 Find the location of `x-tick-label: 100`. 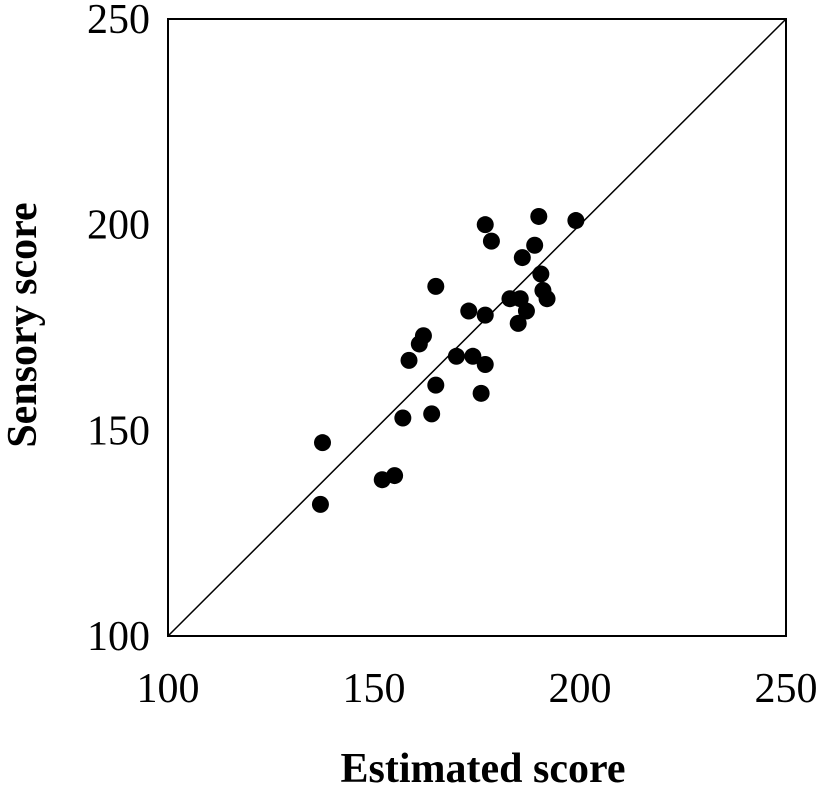

x-tick-label: 100 is located at coordinates (168, 689).